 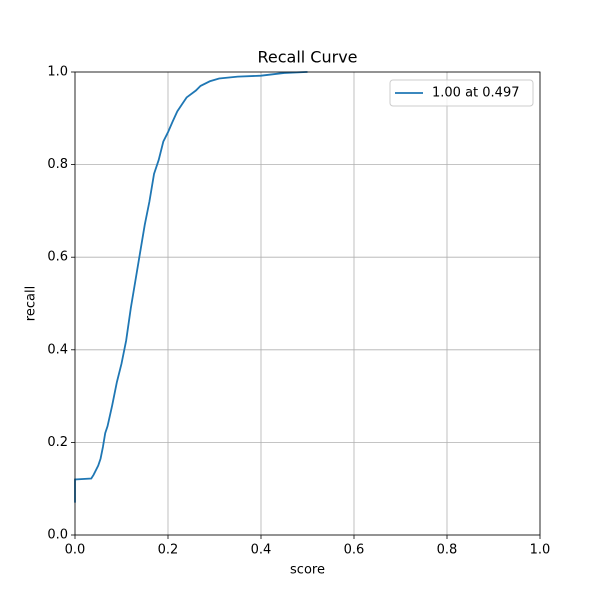 I want to click on x-tick-label: 0.6, so click(x=354, y=550).